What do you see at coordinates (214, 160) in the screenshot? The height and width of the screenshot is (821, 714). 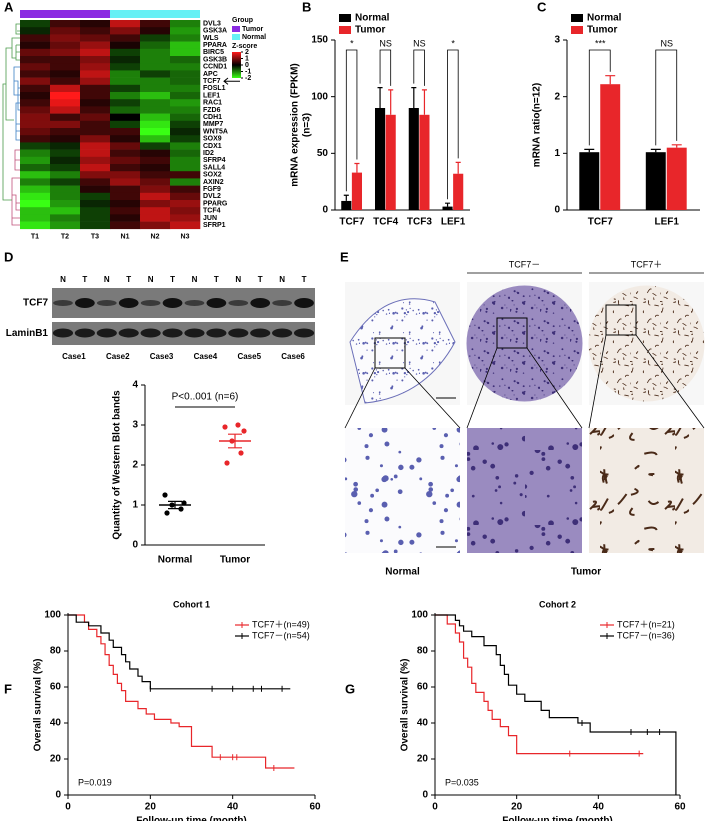 I see `row-label: SFRP4` at bounding box center [214, 160].